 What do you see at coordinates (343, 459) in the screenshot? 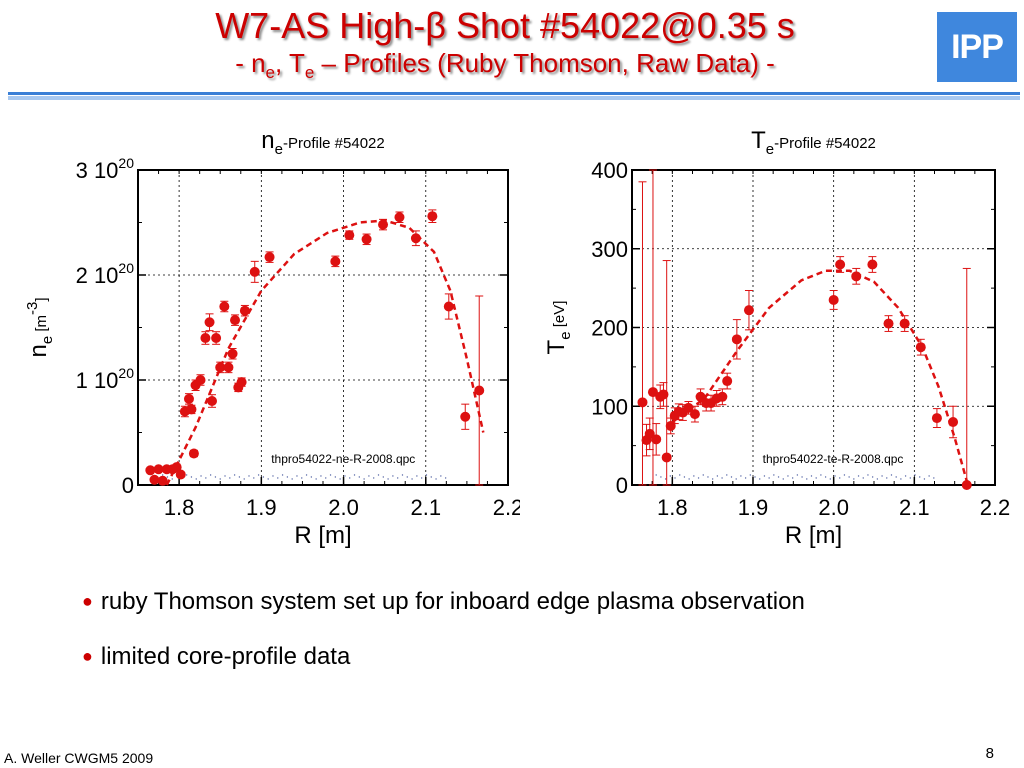
I see `file-annotation: thpro54022-ne-R-2008.qpc` at bounding box center [343, 459].